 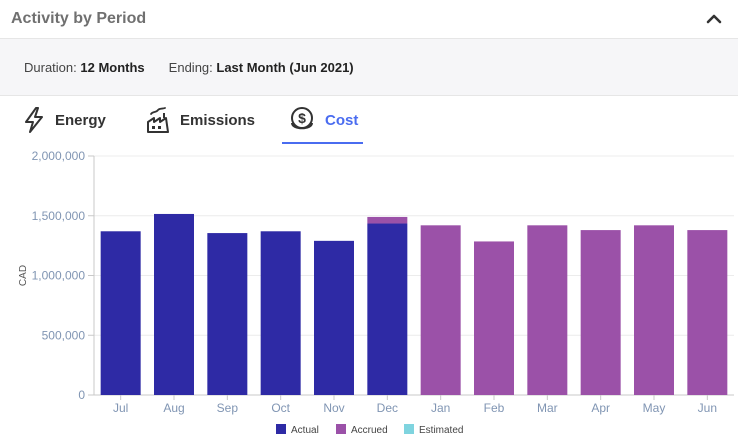 I want to click on duration-label: Duration:, so click(x=50, y=67).